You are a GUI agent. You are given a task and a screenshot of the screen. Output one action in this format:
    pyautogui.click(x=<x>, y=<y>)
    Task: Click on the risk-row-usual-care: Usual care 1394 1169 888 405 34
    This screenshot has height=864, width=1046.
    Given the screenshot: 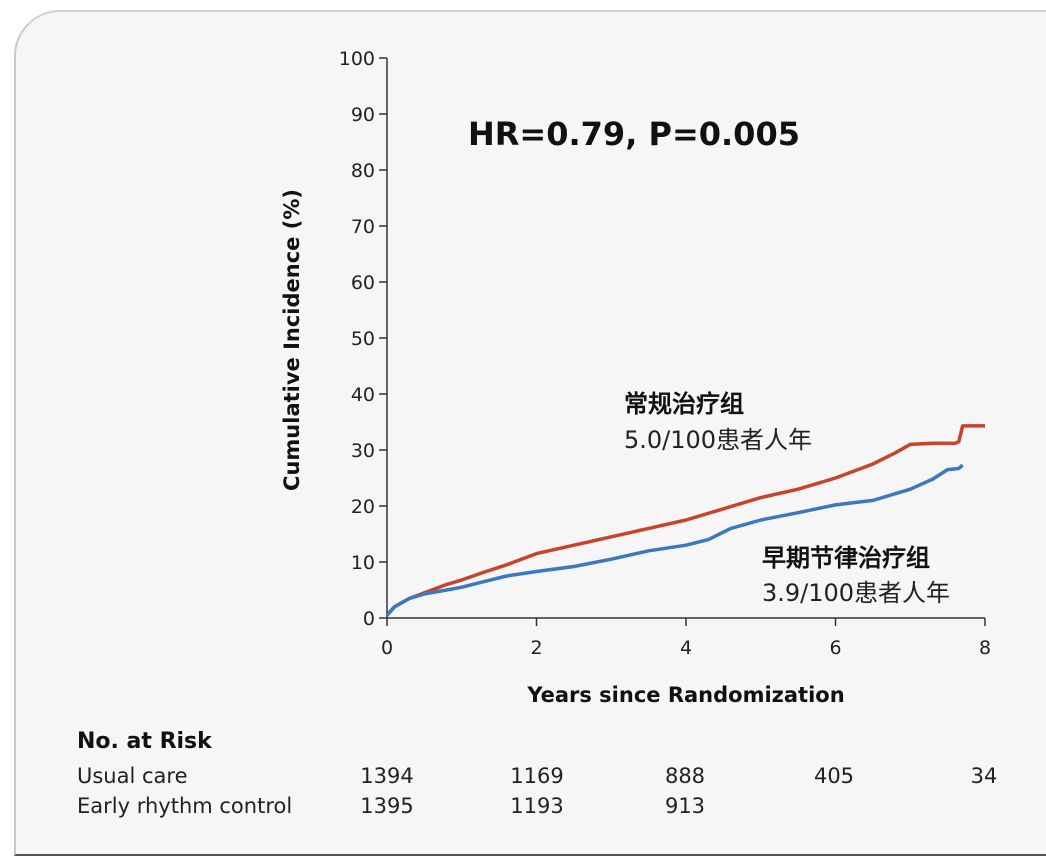 What is the action you would take?
    pyautogui.click(x=523, y=778)
    